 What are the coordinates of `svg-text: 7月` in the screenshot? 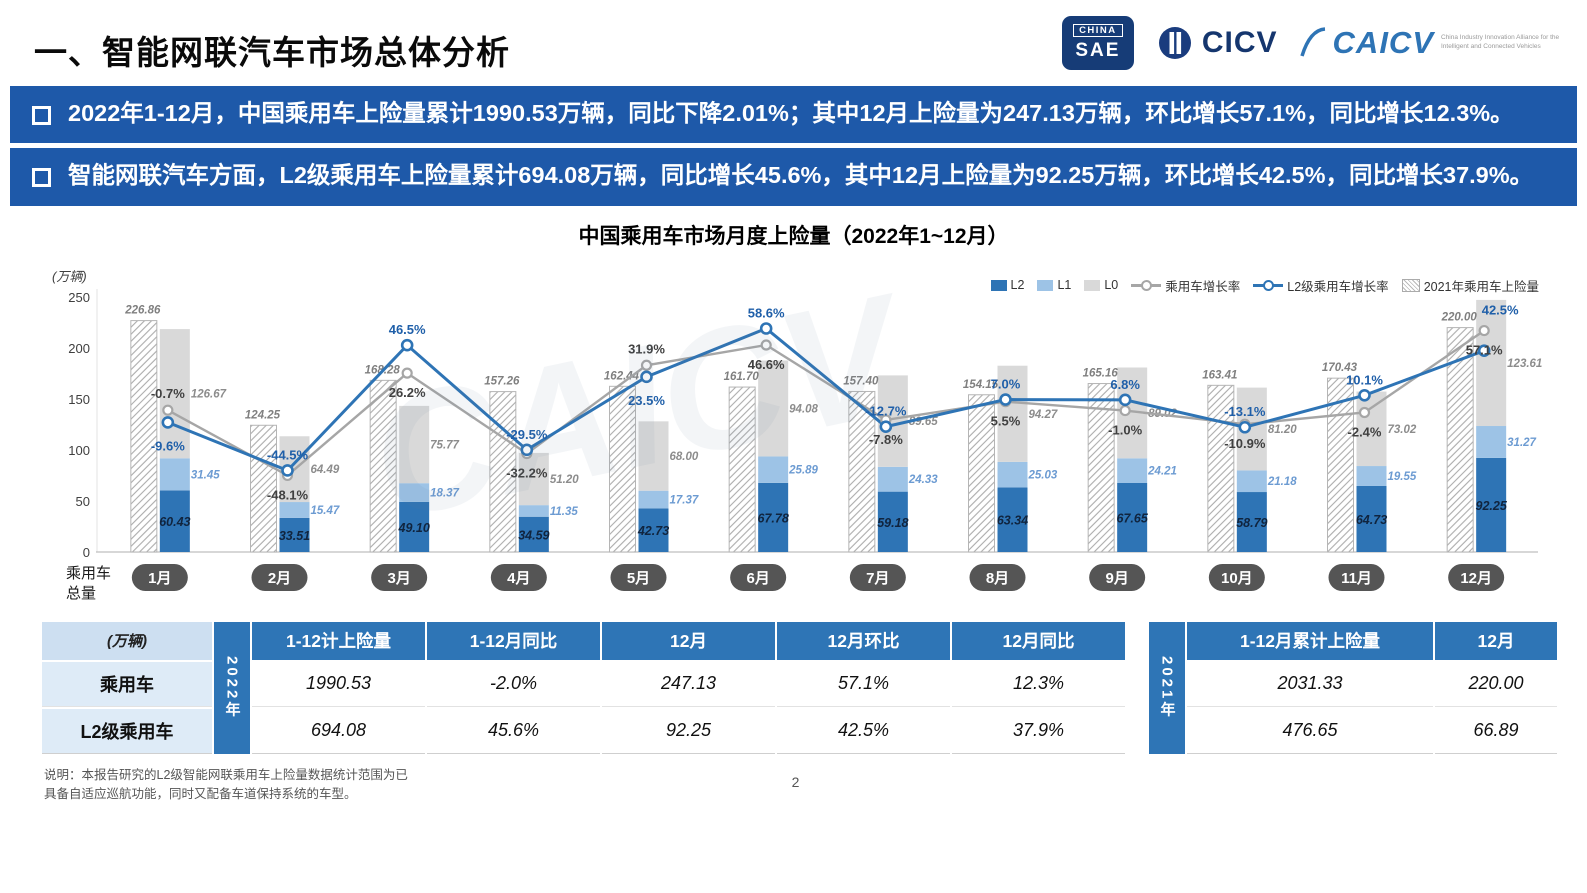 It's located at (877, 578).